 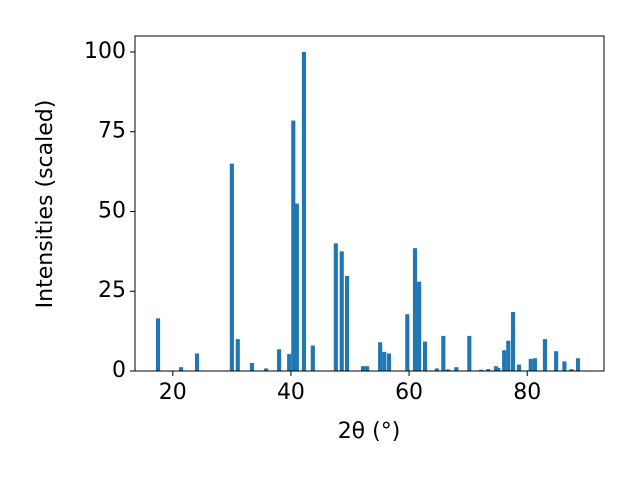 I want to click on y-tick-label: 25, so click(x=112, y=290).